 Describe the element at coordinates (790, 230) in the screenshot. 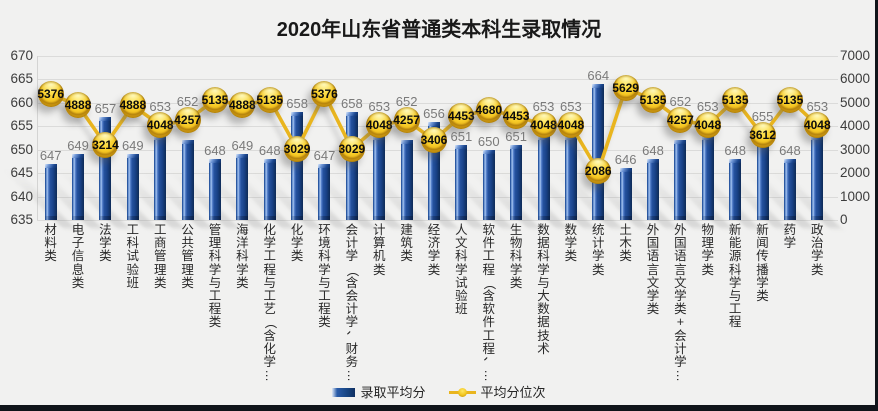

I see `category-label-char: 药` at that location.